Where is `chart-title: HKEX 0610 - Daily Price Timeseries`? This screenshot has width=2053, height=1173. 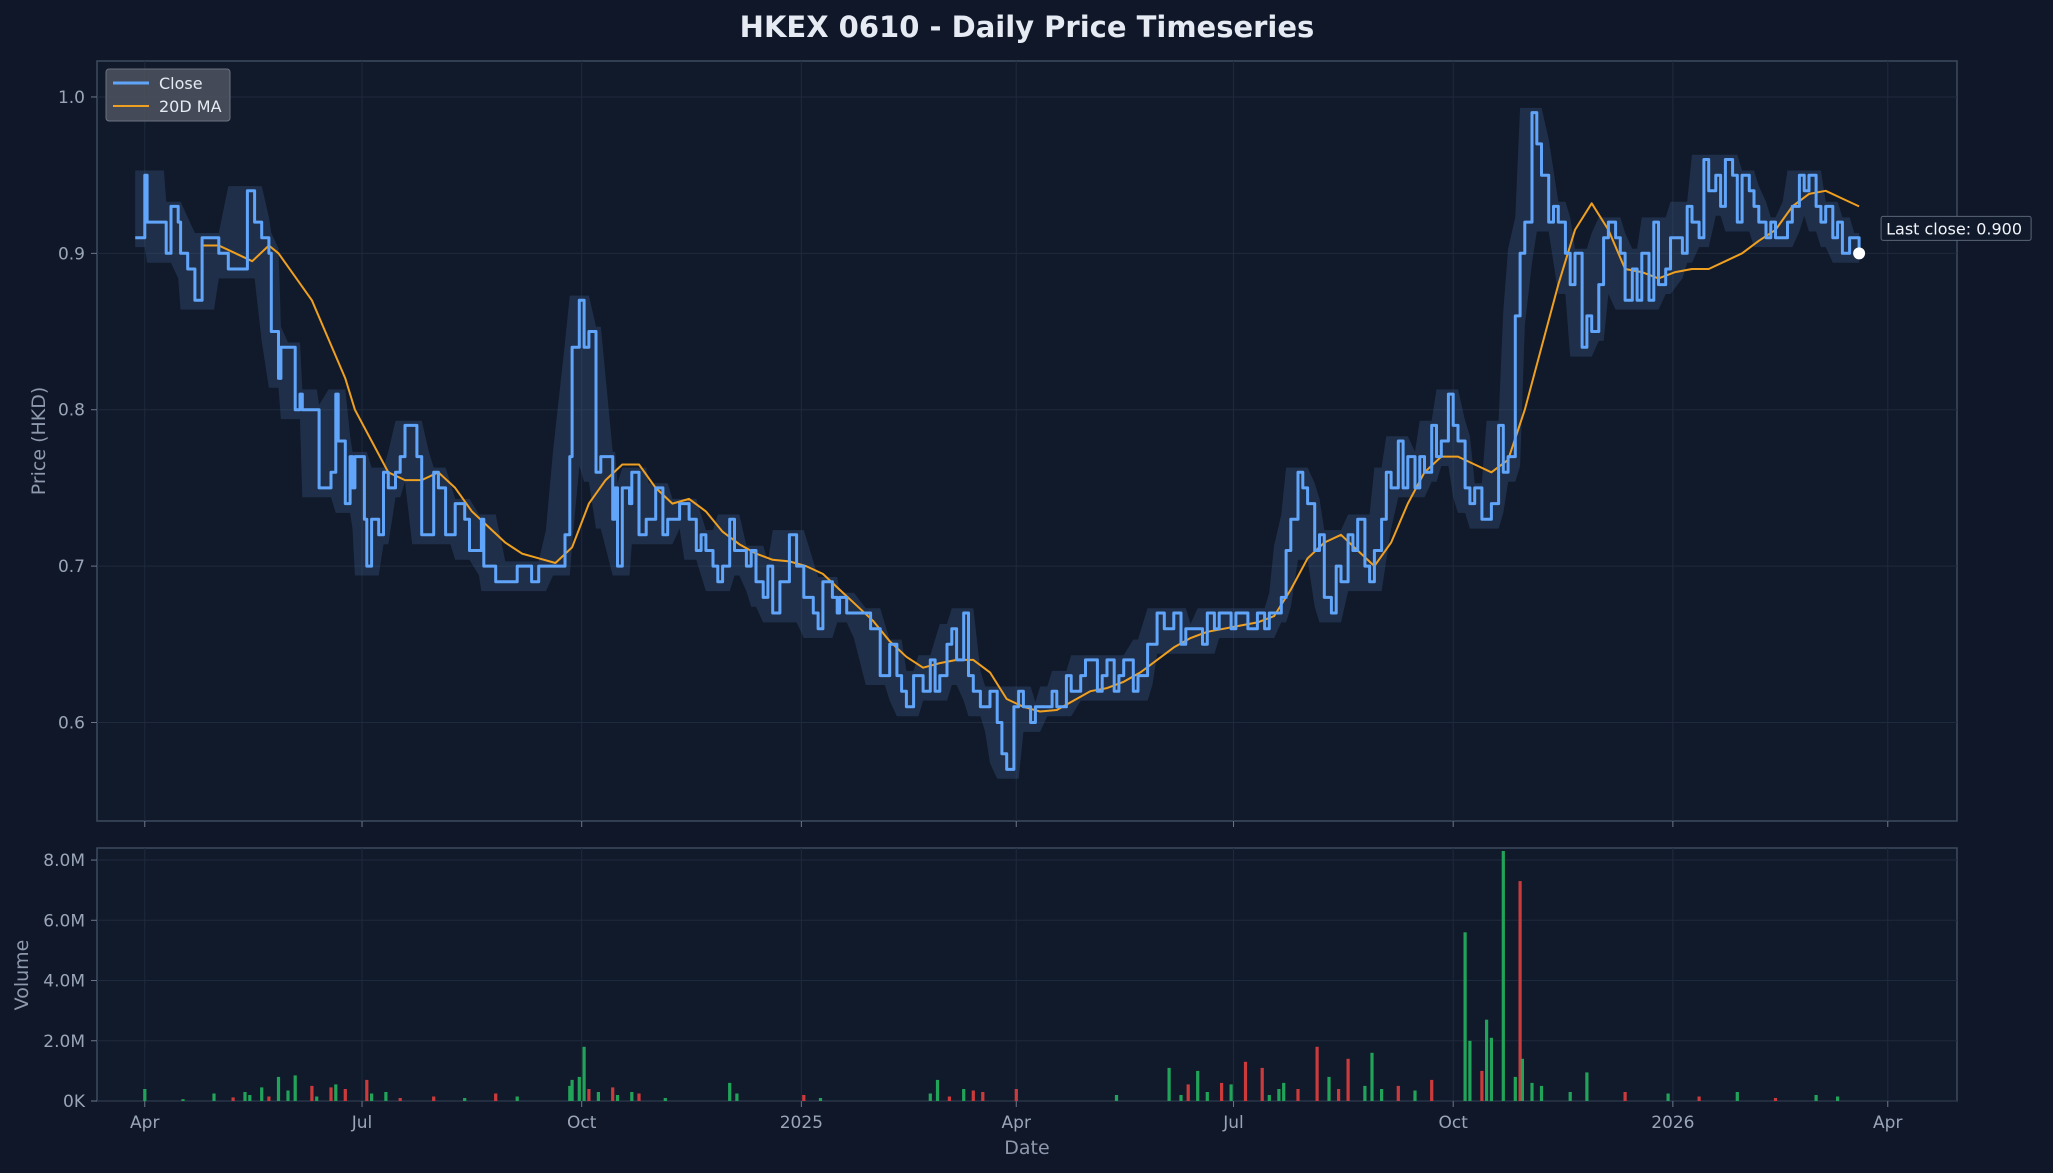
chart-title: HKEX 0610 - Daily Price Timeseries is located at coordinates (1027, 27).